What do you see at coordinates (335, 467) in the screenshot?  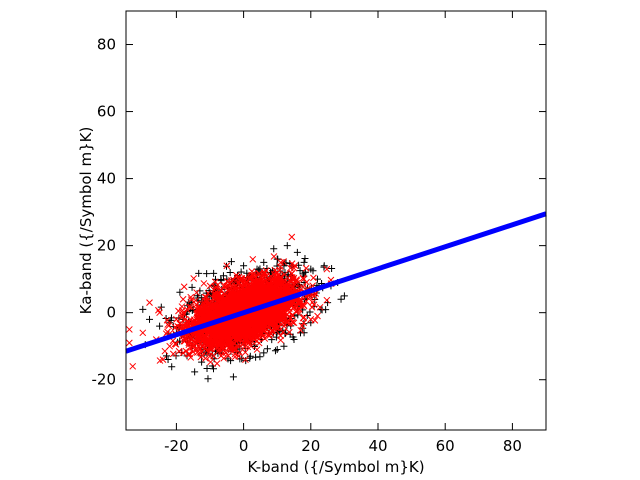 I see `x-axis-label: K-band ({/Symbol m}K)` at bounding box center [335, 467].